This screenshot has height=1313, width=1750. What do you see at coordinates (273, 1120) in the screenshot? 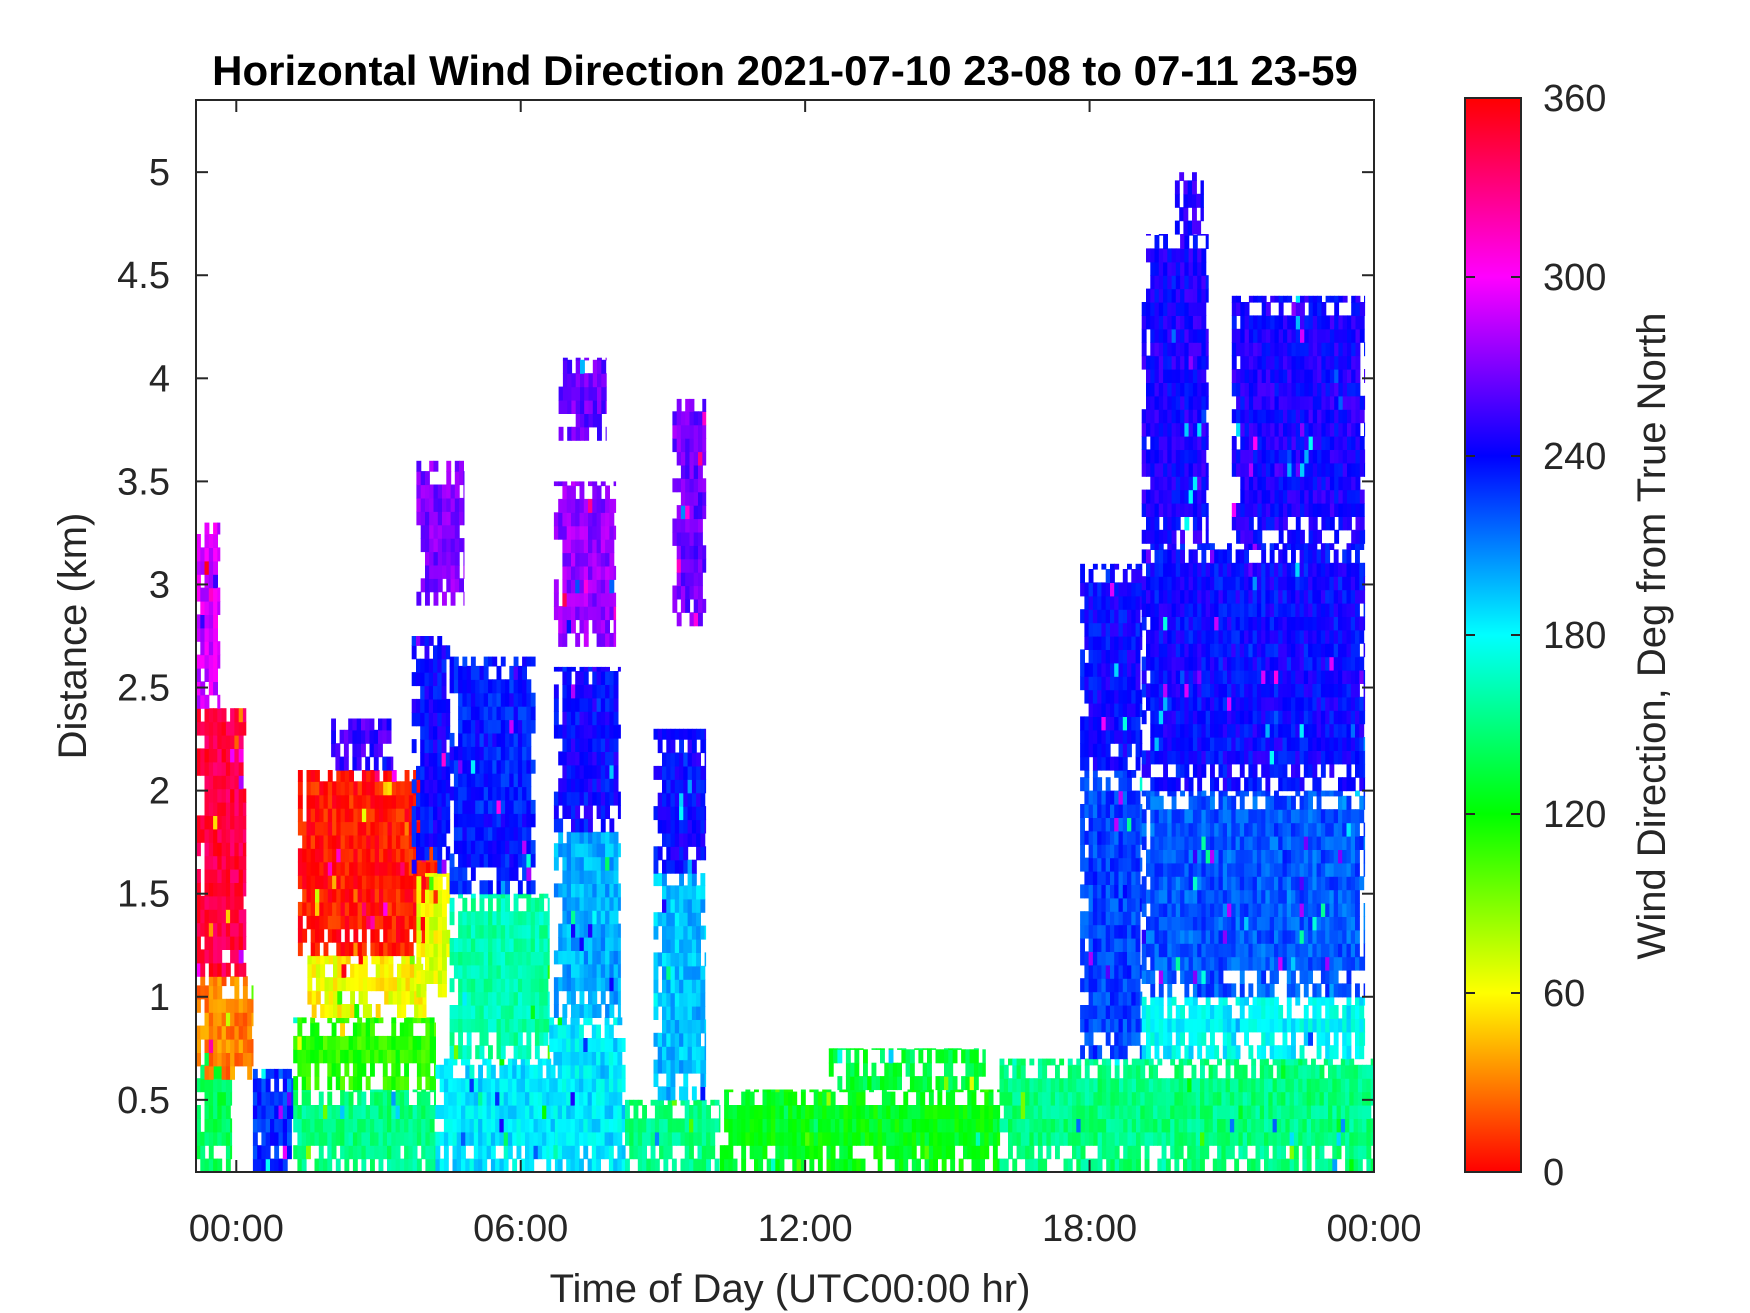
I see `heatmap-region` at bounding box center [273, 1120].